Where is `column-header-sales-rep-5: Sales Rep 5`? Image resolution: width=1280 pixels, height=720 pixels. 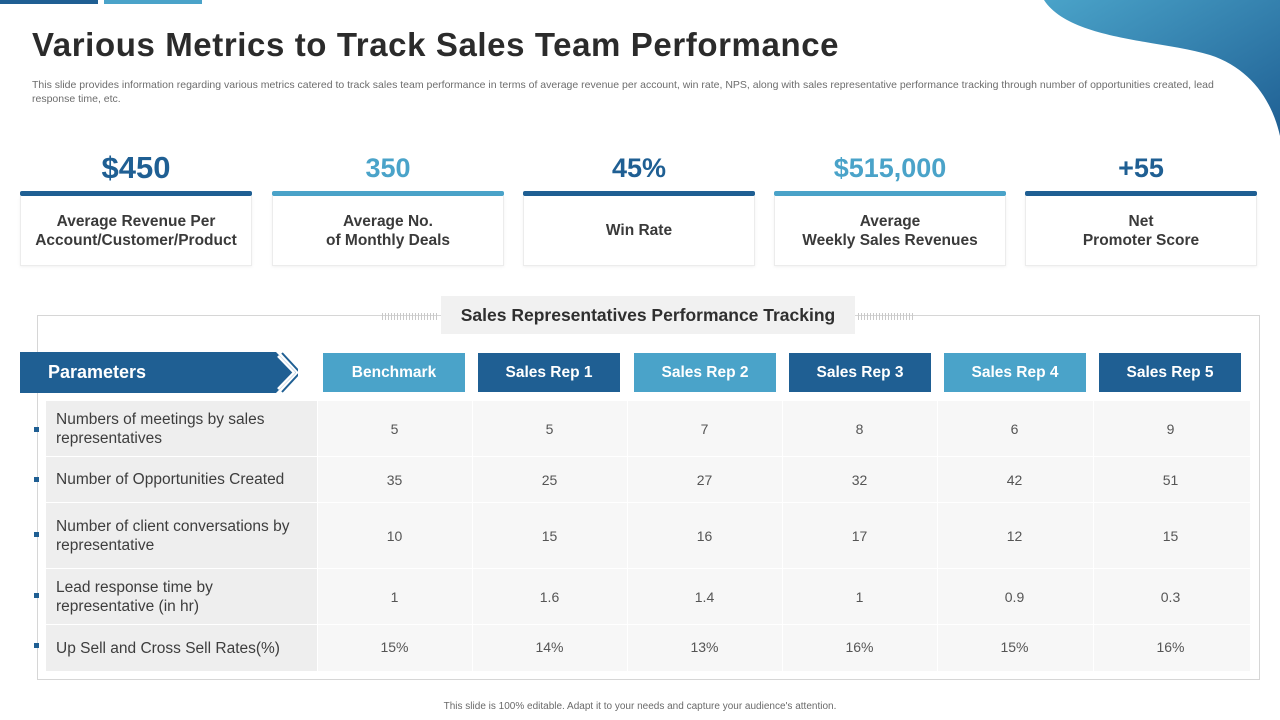
column-header-sales-rep-5: Sales Rep 5 is located at coordinates (1170, 372).